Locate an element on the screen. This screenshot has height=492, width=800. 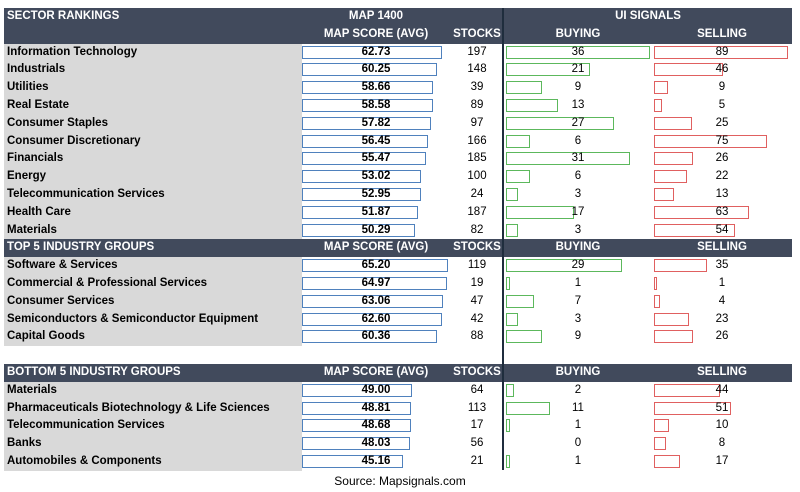
row-label: Software & Services is located at coordinates (153, 266).